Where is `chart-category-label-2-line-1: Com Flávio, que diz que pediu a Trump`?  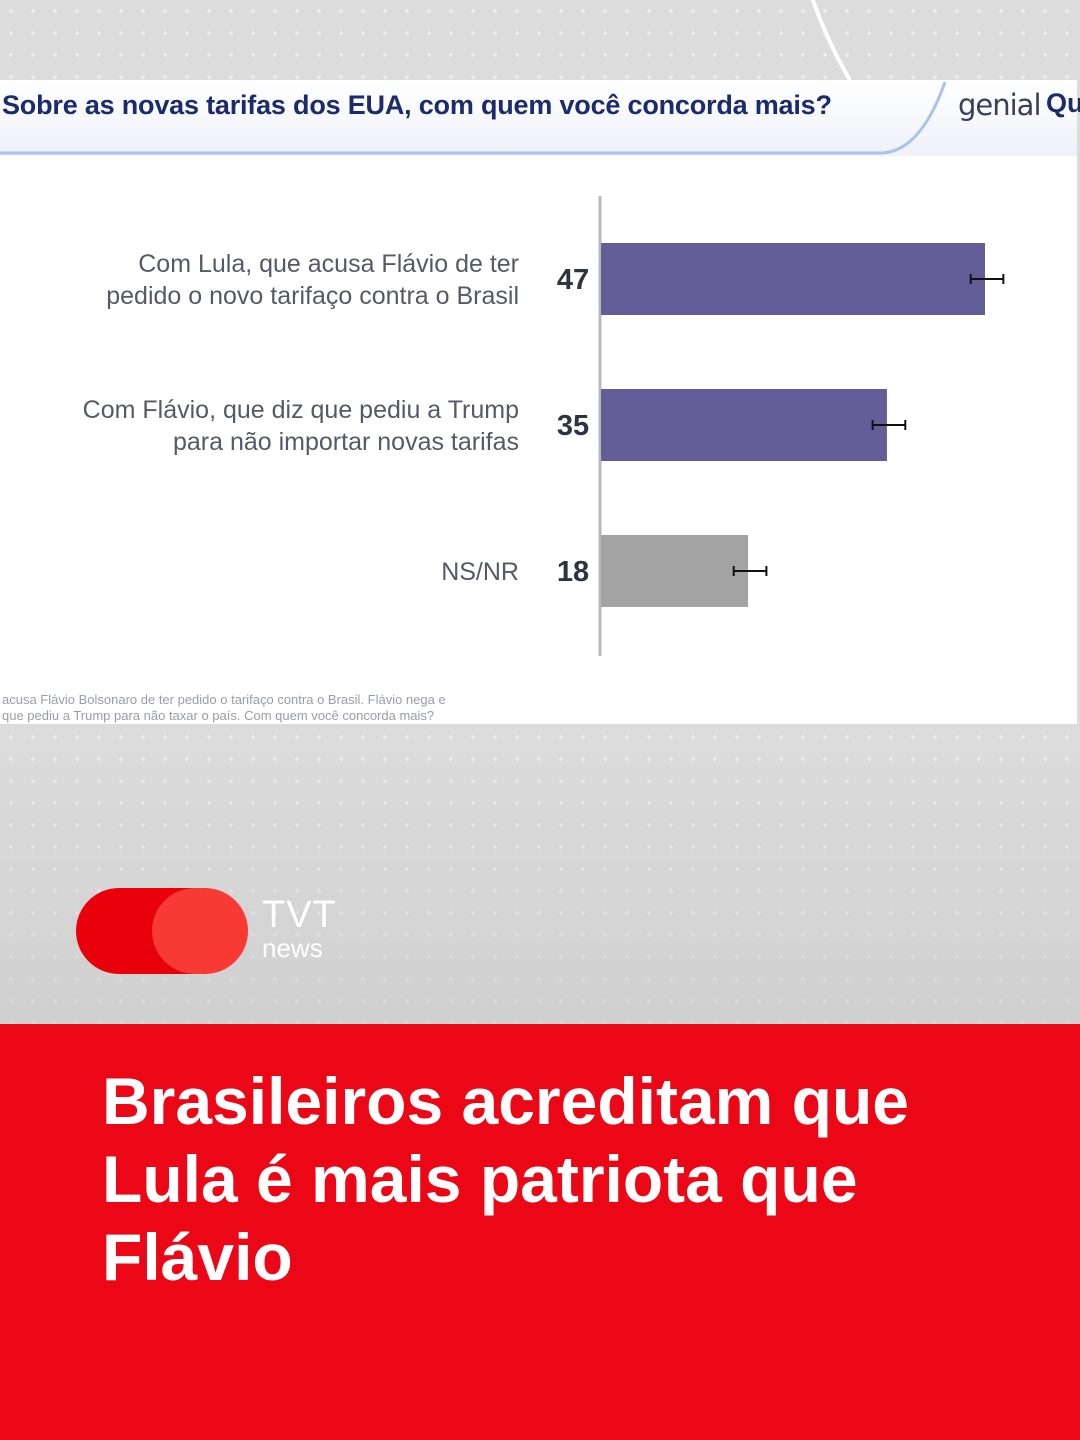 chart-category-label-2-line-1: Com Flávio, que diz que pediu a Trump is located at coordinates (301, 410).